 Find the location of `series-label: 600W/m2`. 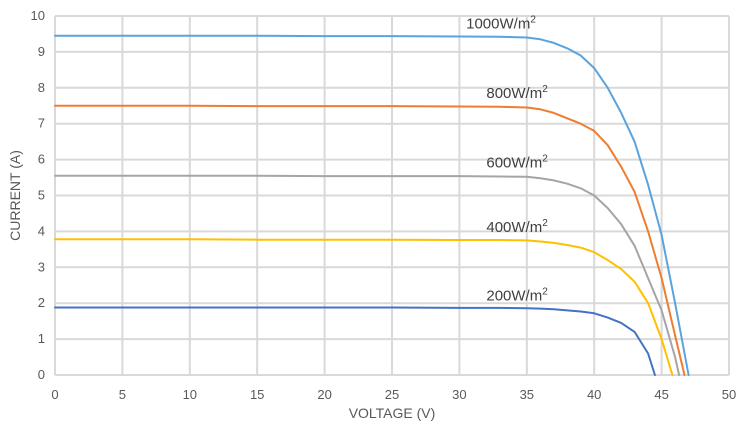

series-label: 600W/m2 is located at coordinates (517, 162).